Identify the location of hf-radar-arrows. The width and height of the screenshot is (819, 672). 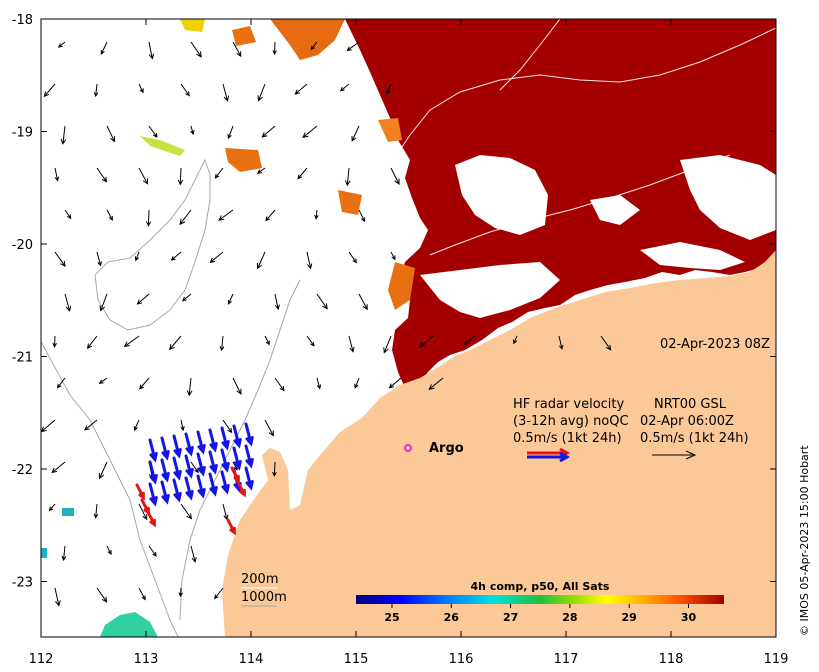
(194, 479).